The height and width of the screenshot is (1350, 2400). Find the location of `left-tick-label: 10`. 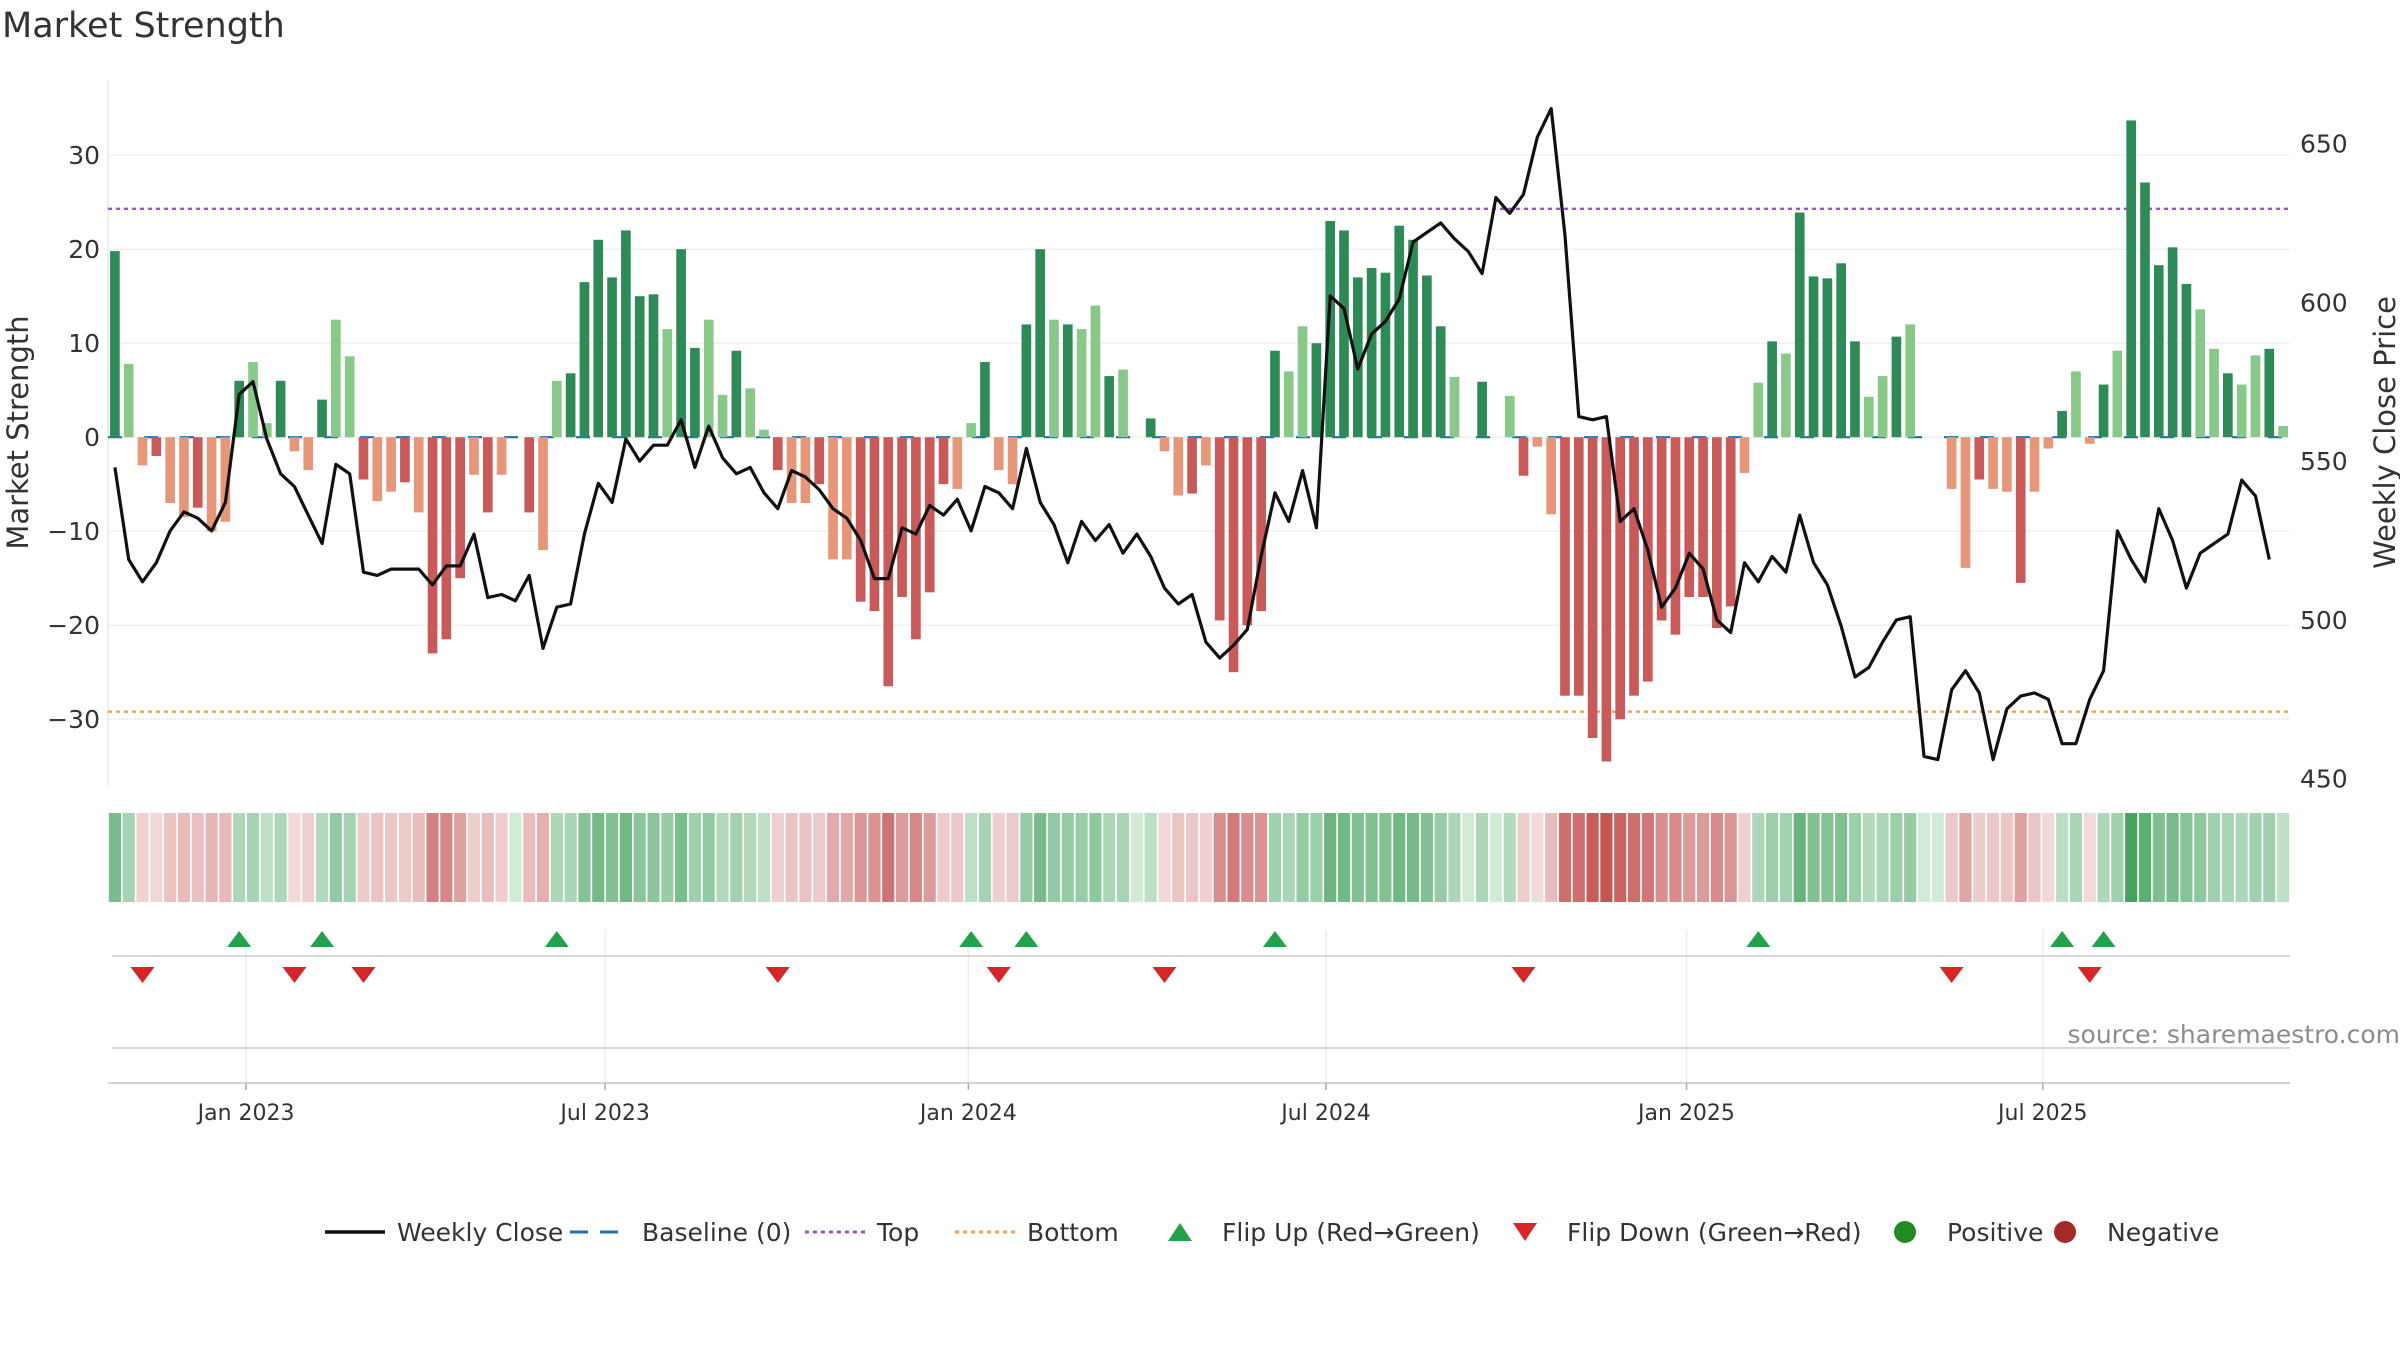

left-tick-label: 10 is located at coordinates (84, 343).